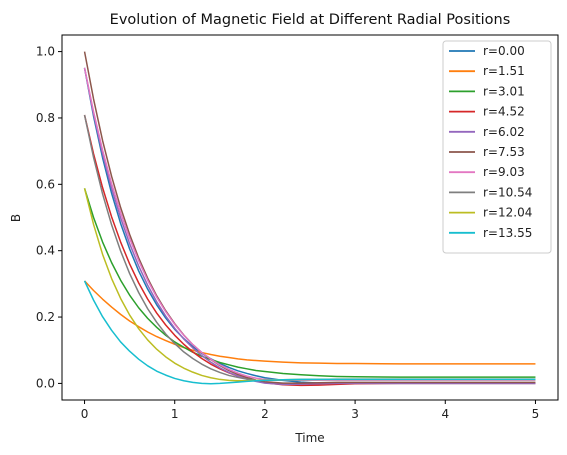  What do you see at coordinates (504, 132) in the screenshot?
I see `legend-label-4: r=6.02` at bounding box center [504, 132].